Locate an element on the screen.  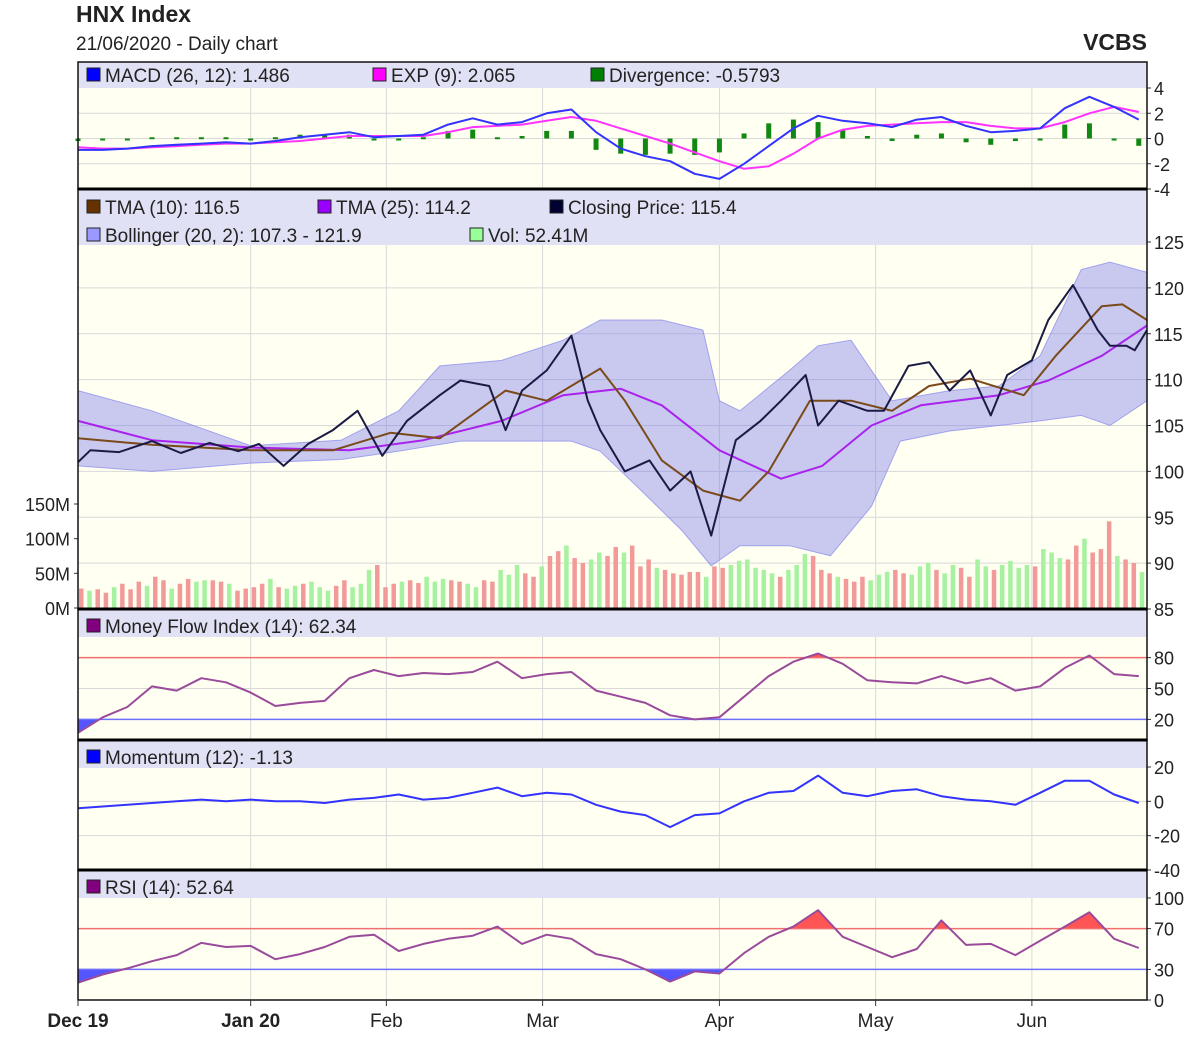
price-ytick-label: 115 is located at coordinates (1168, 335).